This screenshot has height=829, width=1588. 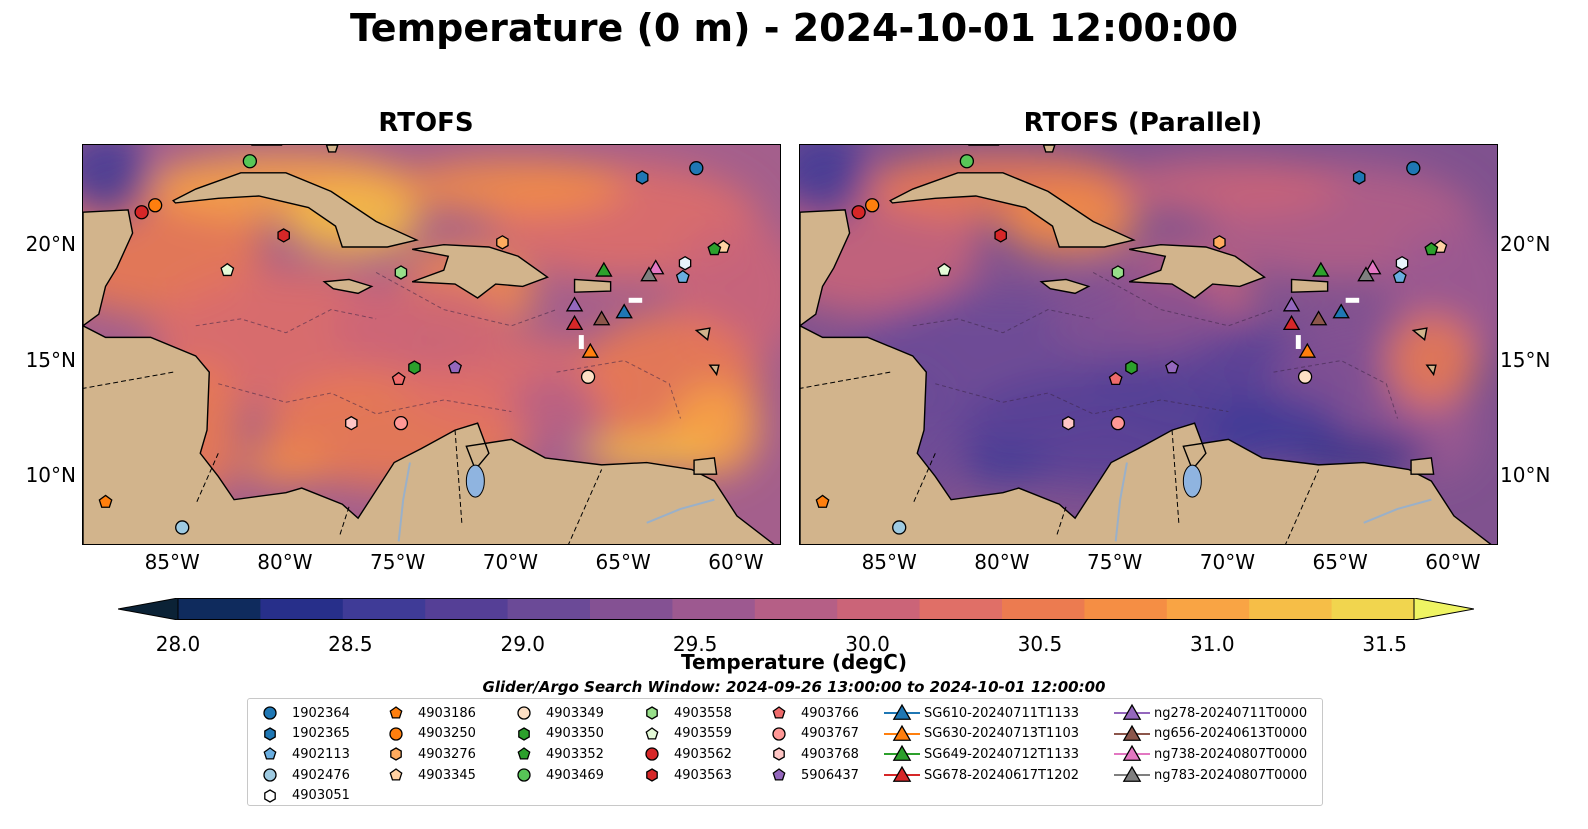 What do you see at coordinates (703, 713) in the screenshot?
I see `legend-label: 4903558` at bounding box center [703, 713].